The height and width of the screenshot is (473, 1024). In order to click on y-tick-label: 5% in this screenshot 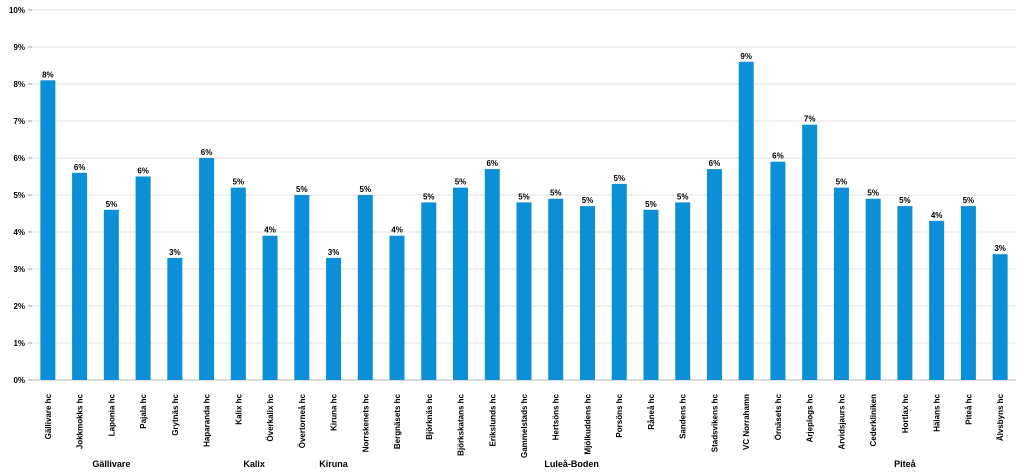, I will do `click(19, 195)`.